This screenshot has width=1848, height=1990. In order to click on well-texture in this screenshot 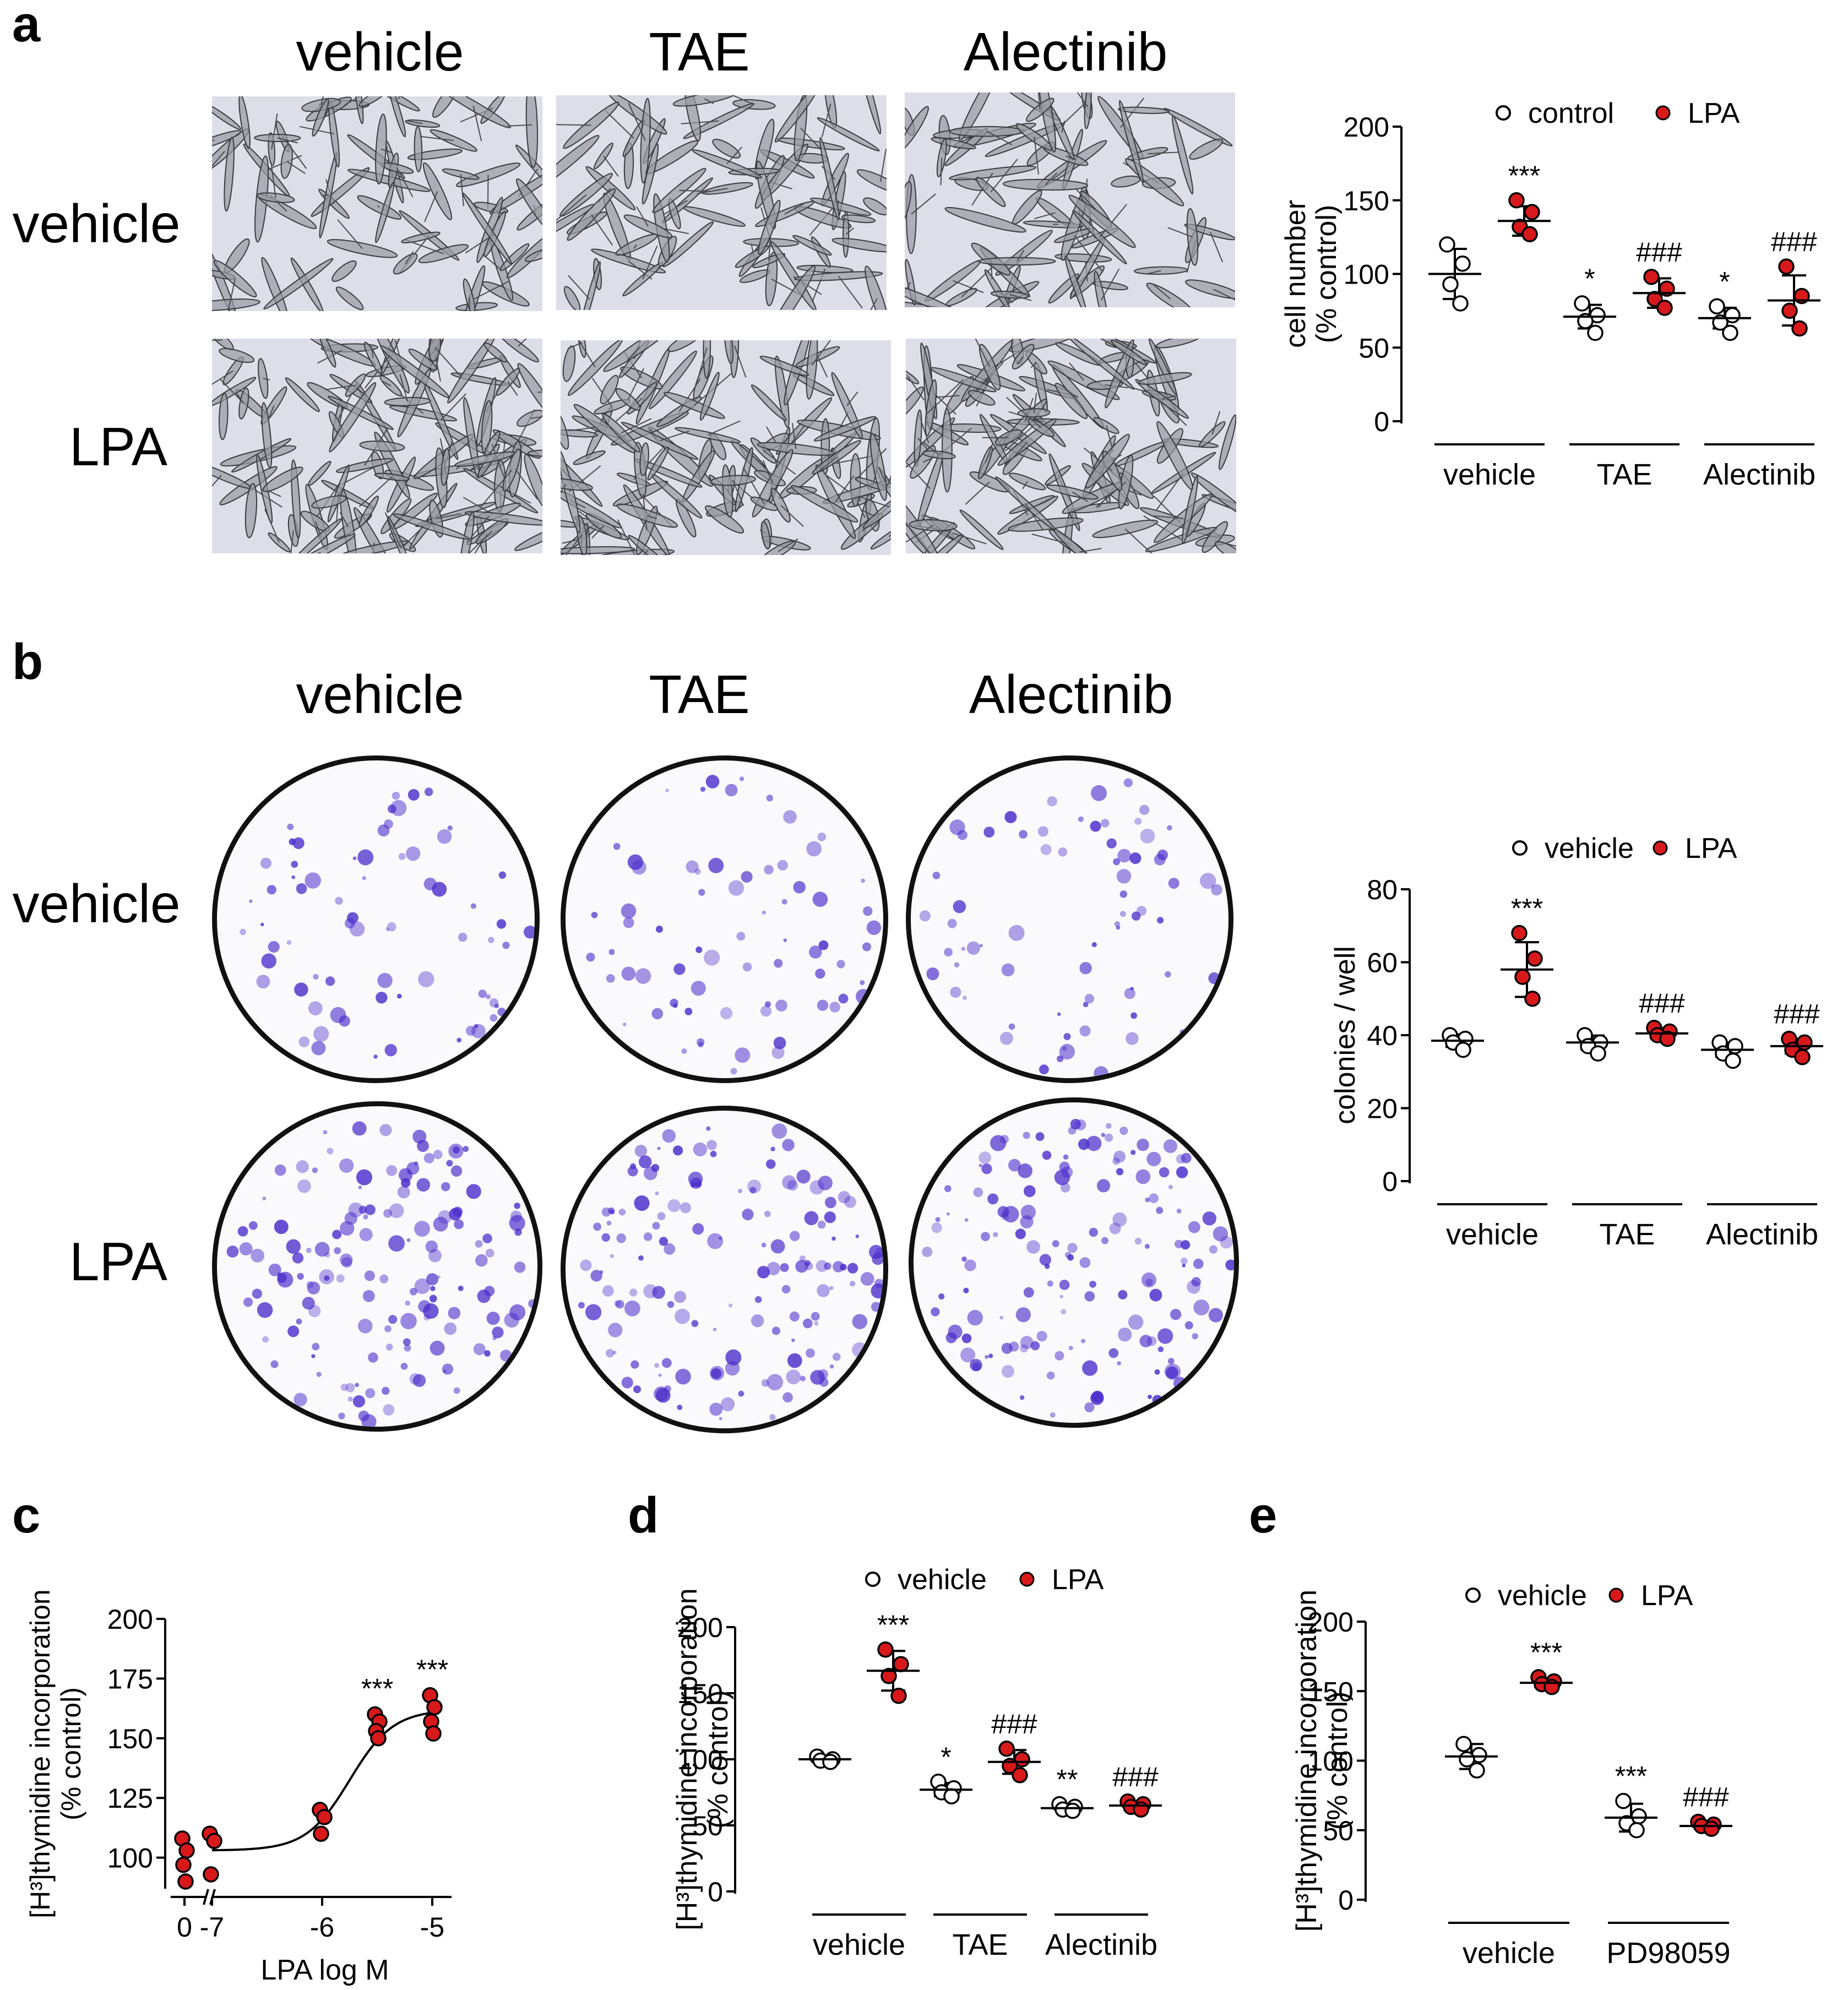, I will do `click(388, 923)`.